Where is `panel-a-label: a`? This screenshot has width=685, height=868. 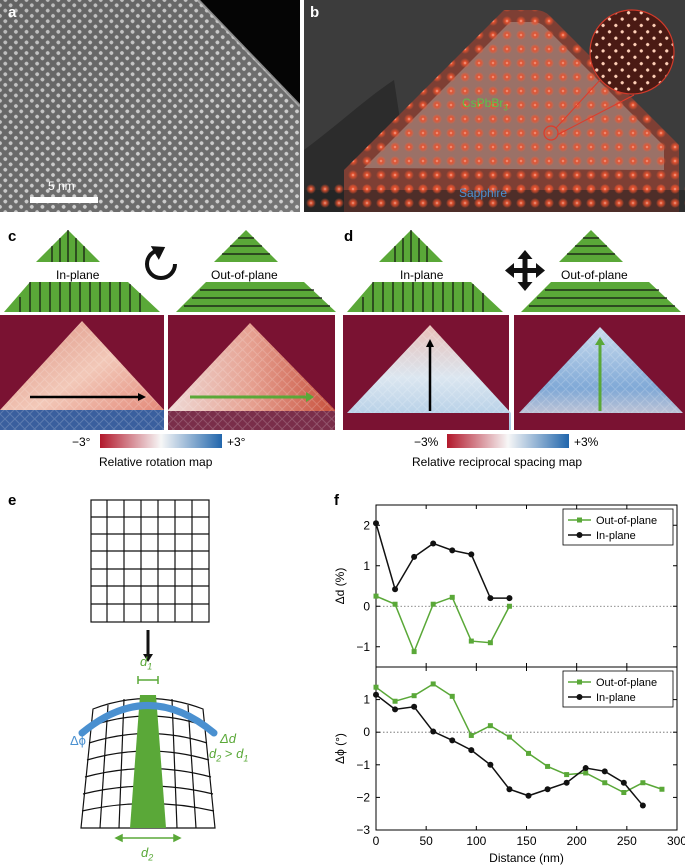
panel-a-label: a is located at coordinates (12, 12).